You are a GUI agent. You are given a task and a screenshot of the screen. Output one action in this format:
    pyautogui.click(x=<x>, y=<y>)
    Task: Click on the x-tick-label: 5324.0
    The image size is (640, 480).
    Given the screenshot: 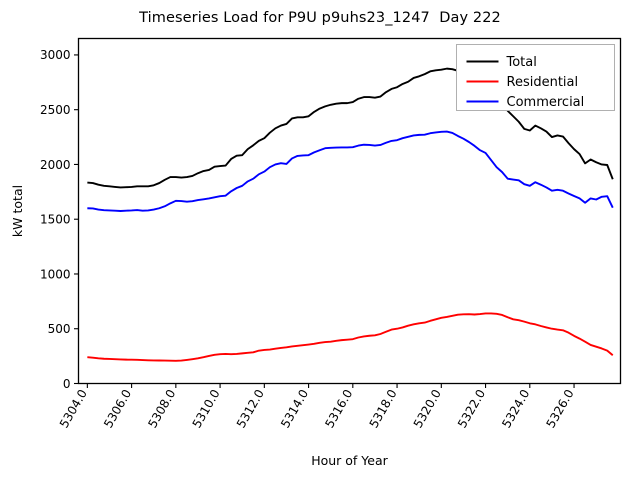 What is the action you would take?
    pyautogui.click(x=515, y=408)
    